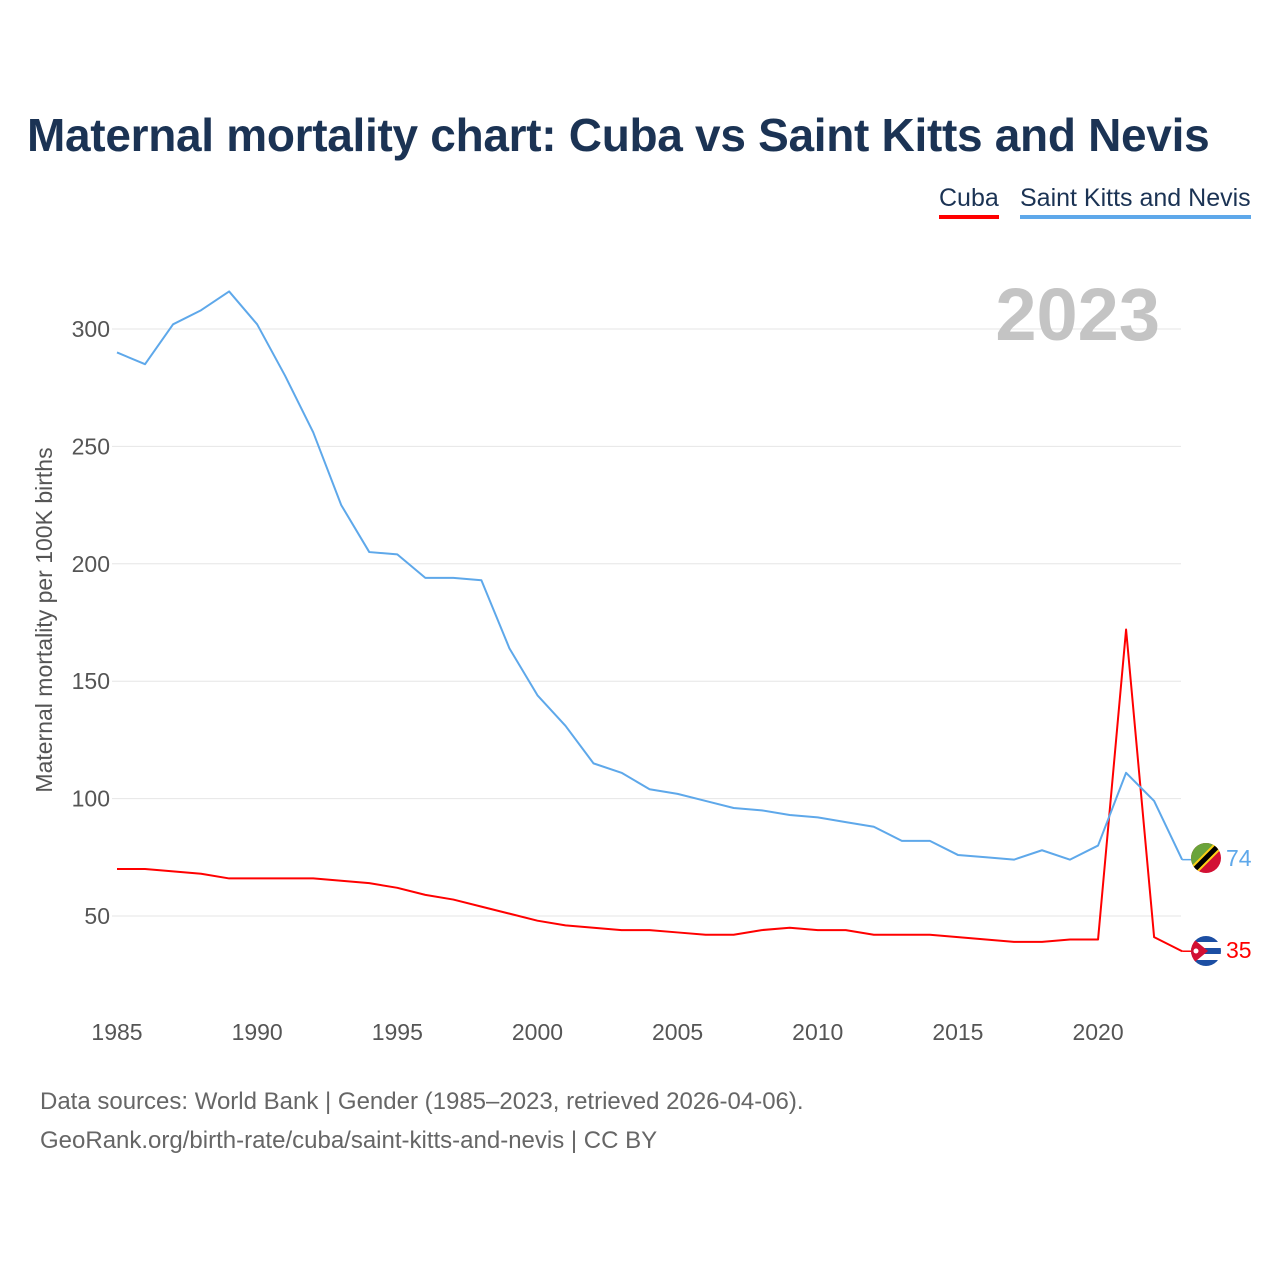 The width and height of the screenshot is (1280, 1280). What do you see at coordinates (969, 201) in the screenshot?
I see `legend-cuba: Cuba` at bounding box center [969, 201].